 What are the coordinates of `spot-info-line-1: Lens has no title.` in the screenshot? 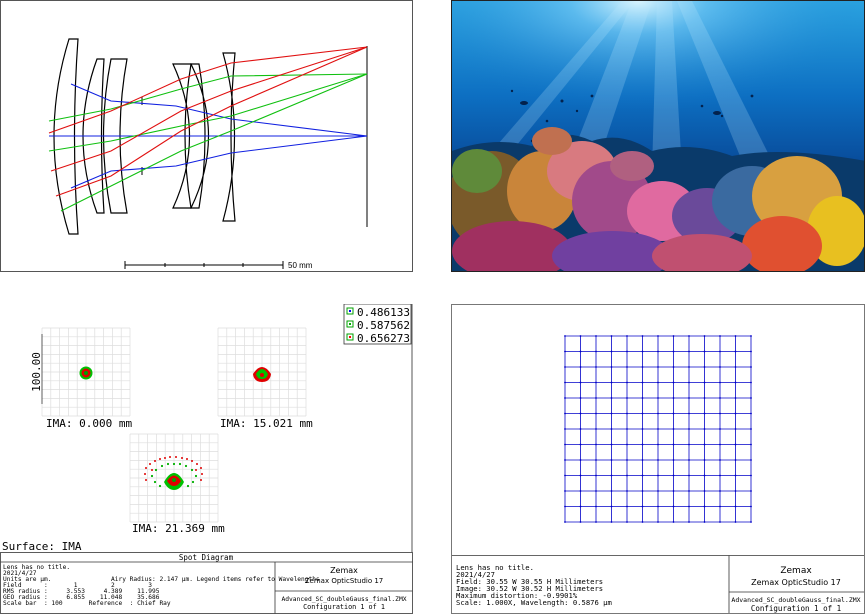 It's located at (36, 567).